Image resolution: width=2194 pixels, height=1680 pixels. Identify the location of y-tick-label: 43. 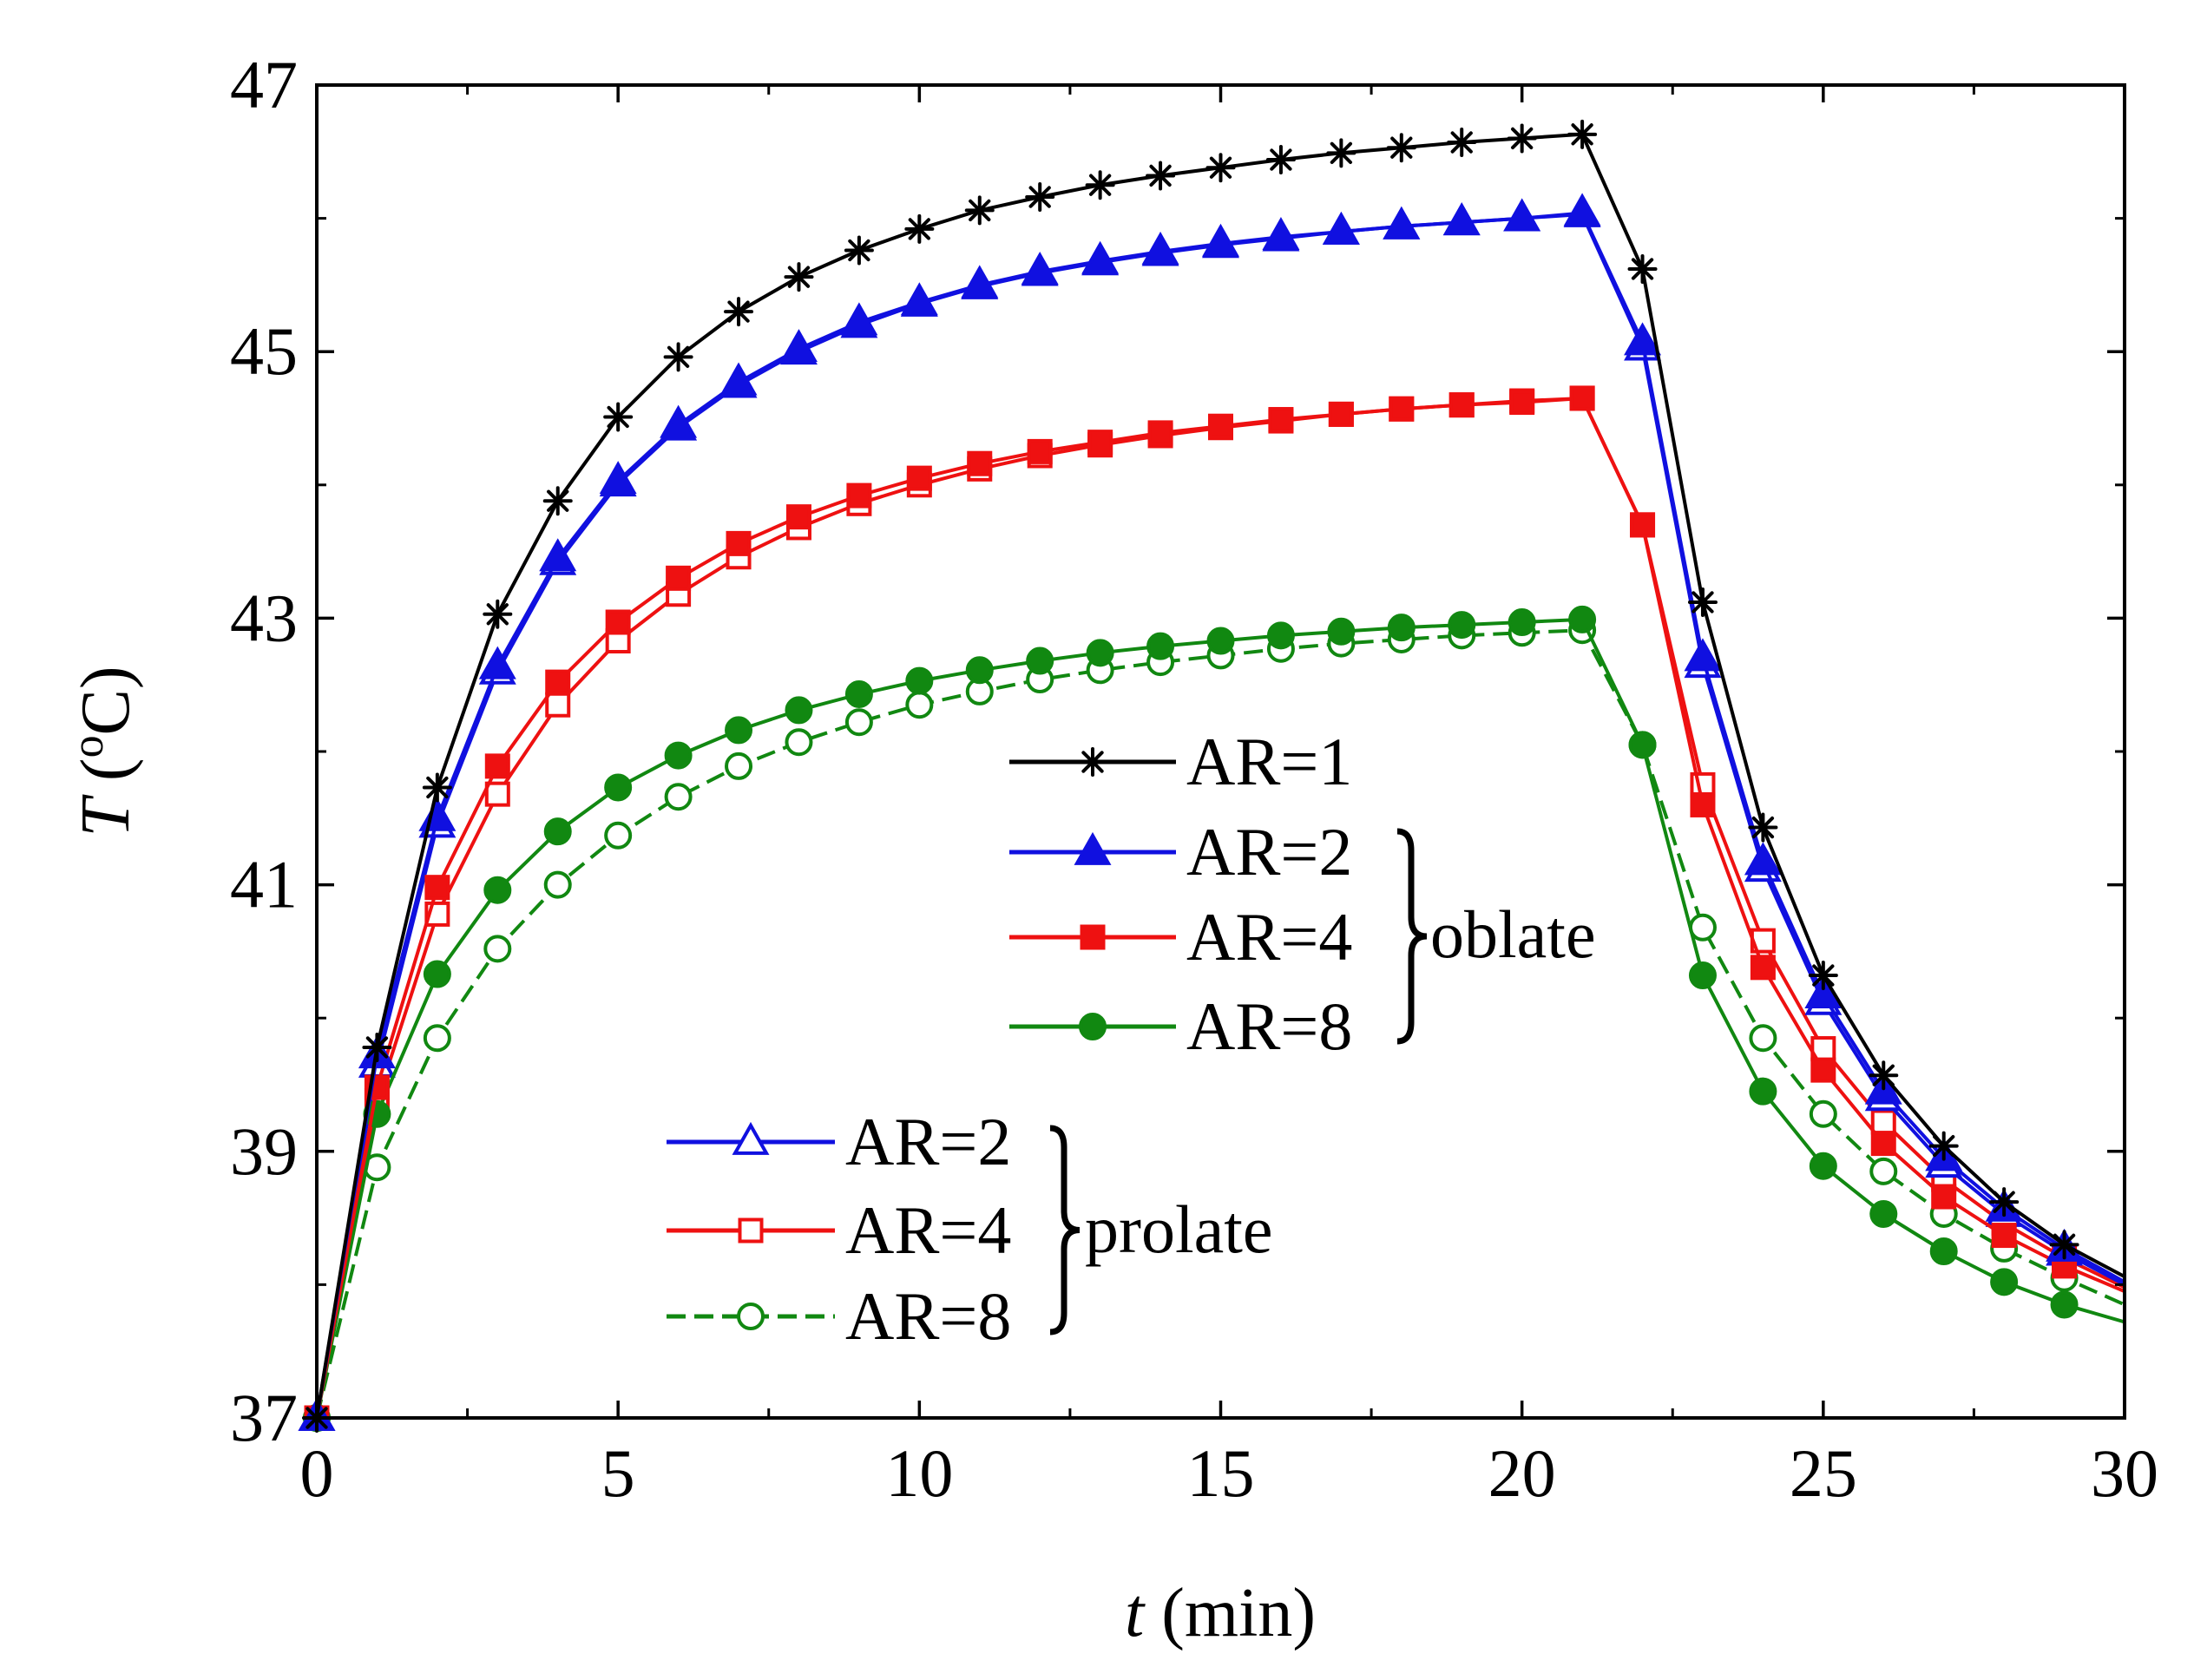
(264, 617).